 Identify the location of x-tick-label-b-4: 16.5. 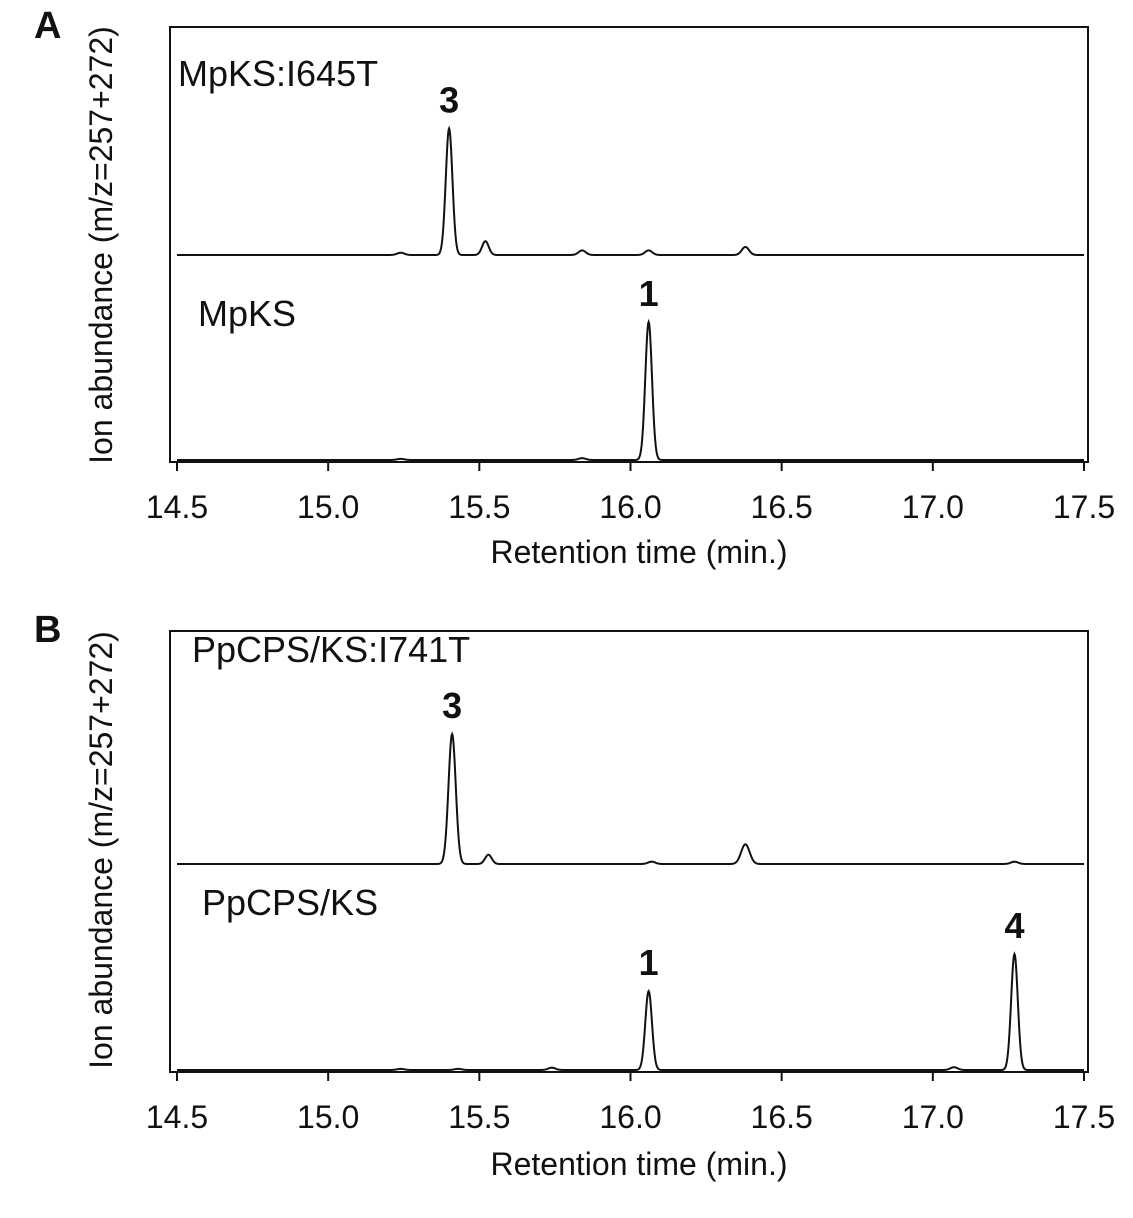
(782, 1117).